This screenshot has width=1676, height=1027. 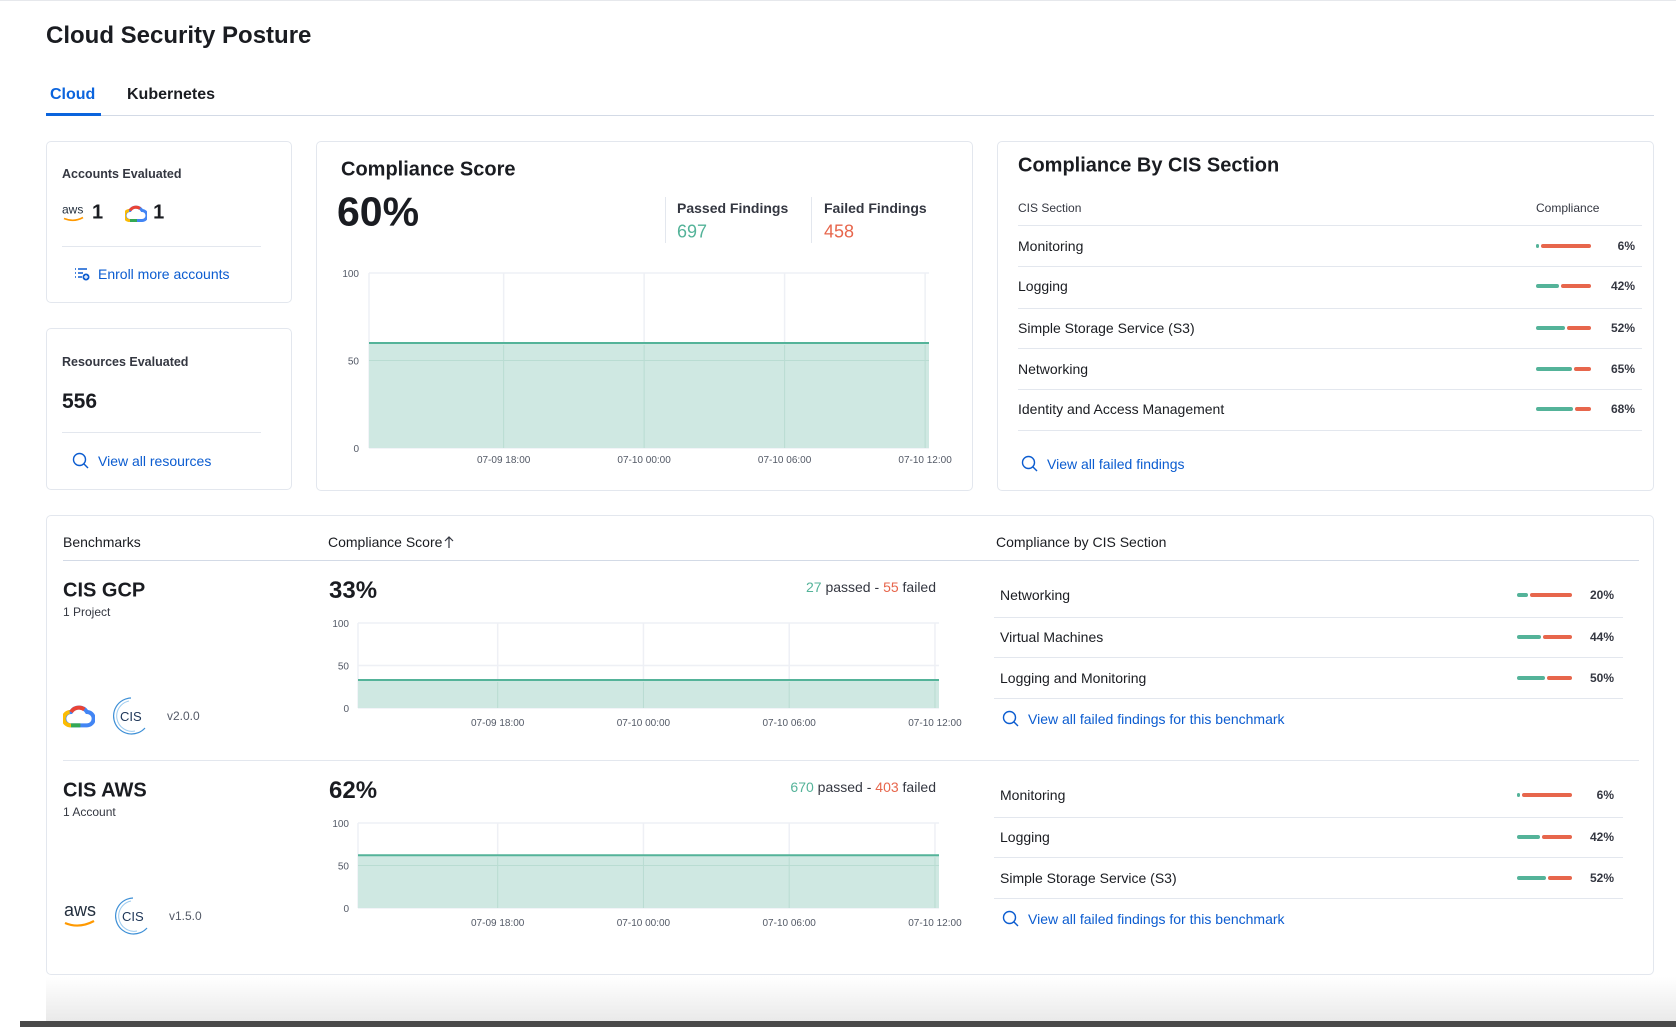 I want to click on cis-section-percent: 52%, so click(x=1622, y=328).